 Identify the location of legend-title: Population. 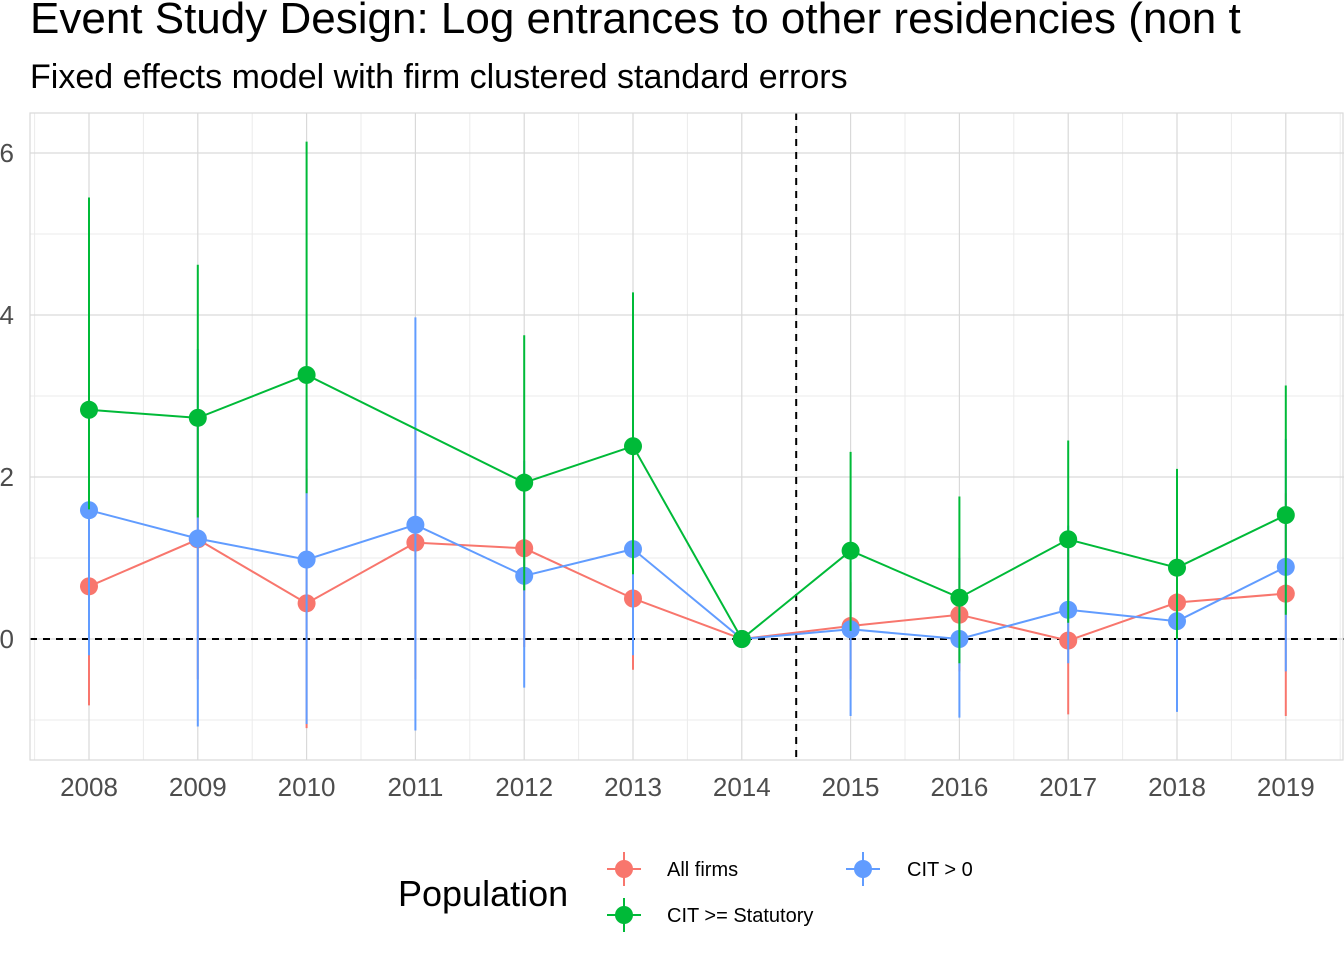
(483, 893).